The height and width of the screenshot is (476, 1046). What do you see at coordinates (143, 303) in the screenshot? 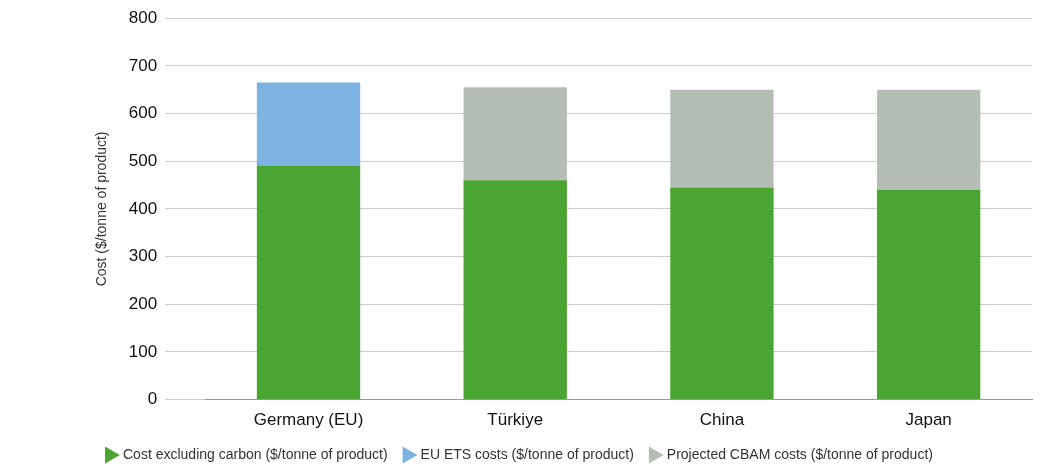
I see `y-tick-label: 200` at bounding box center [143, 303].